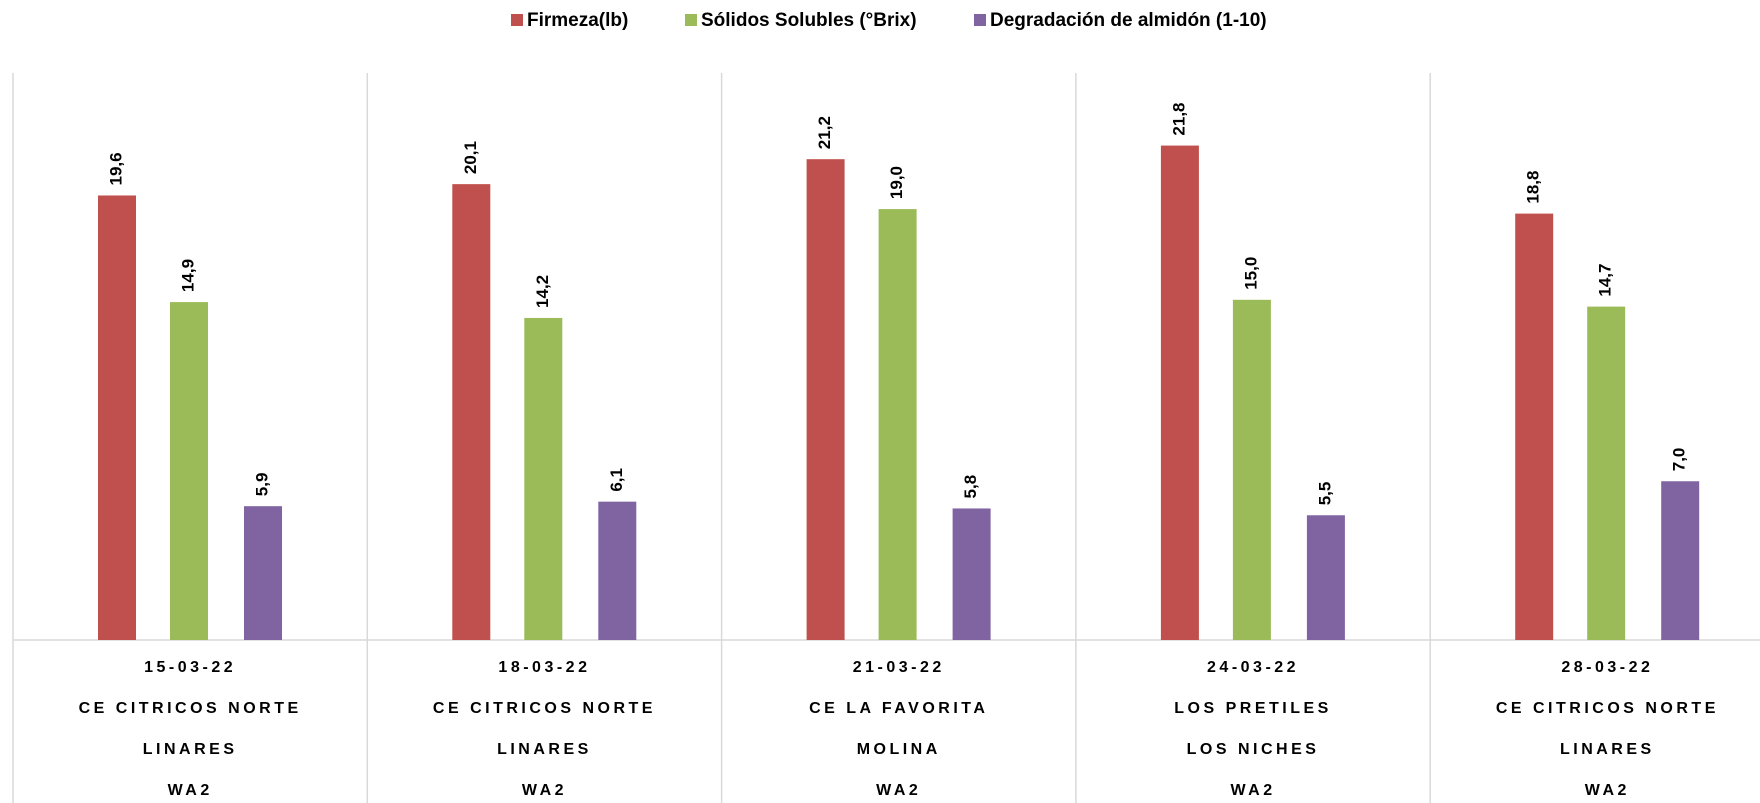 The height and width of the screenshot is (803, 1760). Describe the element at coordinates (187, 275) in the screenshot. I see `value-label: 14,9` at that location.